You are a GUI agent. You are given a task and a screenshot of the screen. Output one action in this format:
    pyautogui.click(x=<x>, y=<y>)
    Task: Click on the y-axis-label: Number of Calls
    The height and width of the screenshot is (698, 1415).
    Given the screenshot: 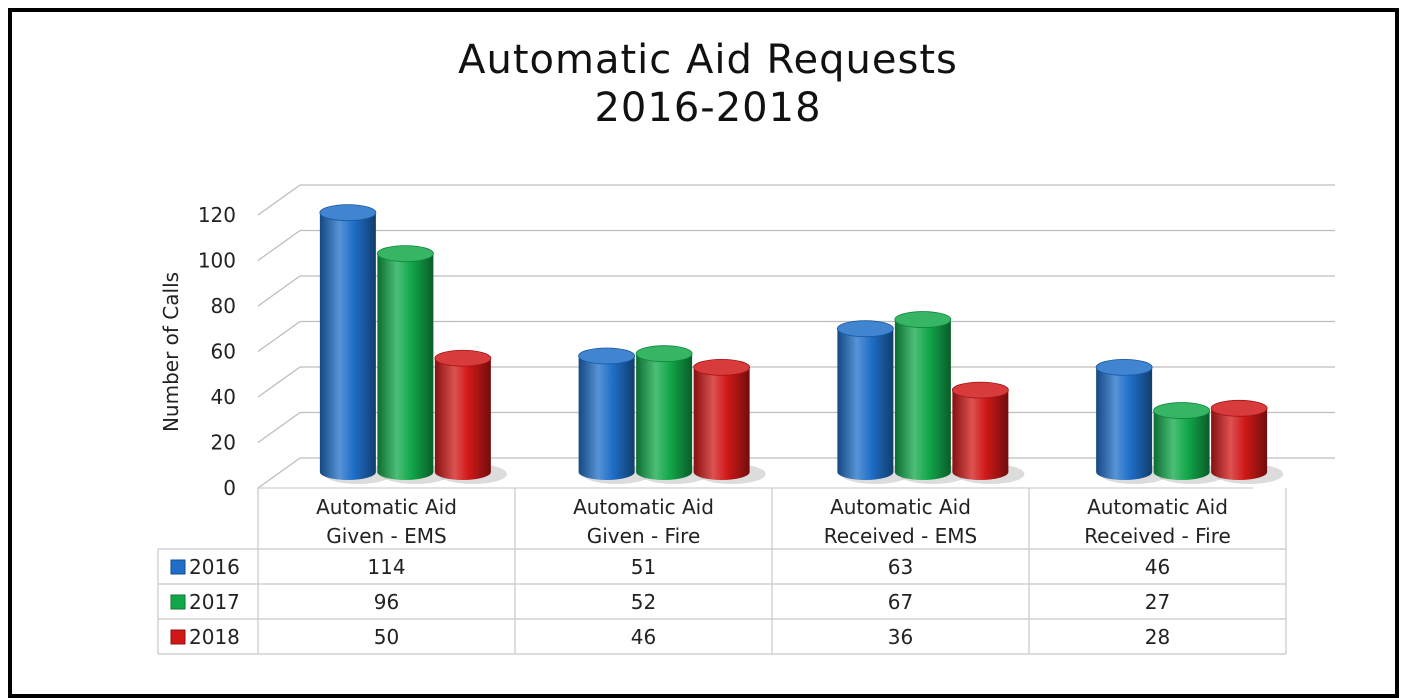 What is the action you would take?
    pyautogui.click(x=171, y=352)
    